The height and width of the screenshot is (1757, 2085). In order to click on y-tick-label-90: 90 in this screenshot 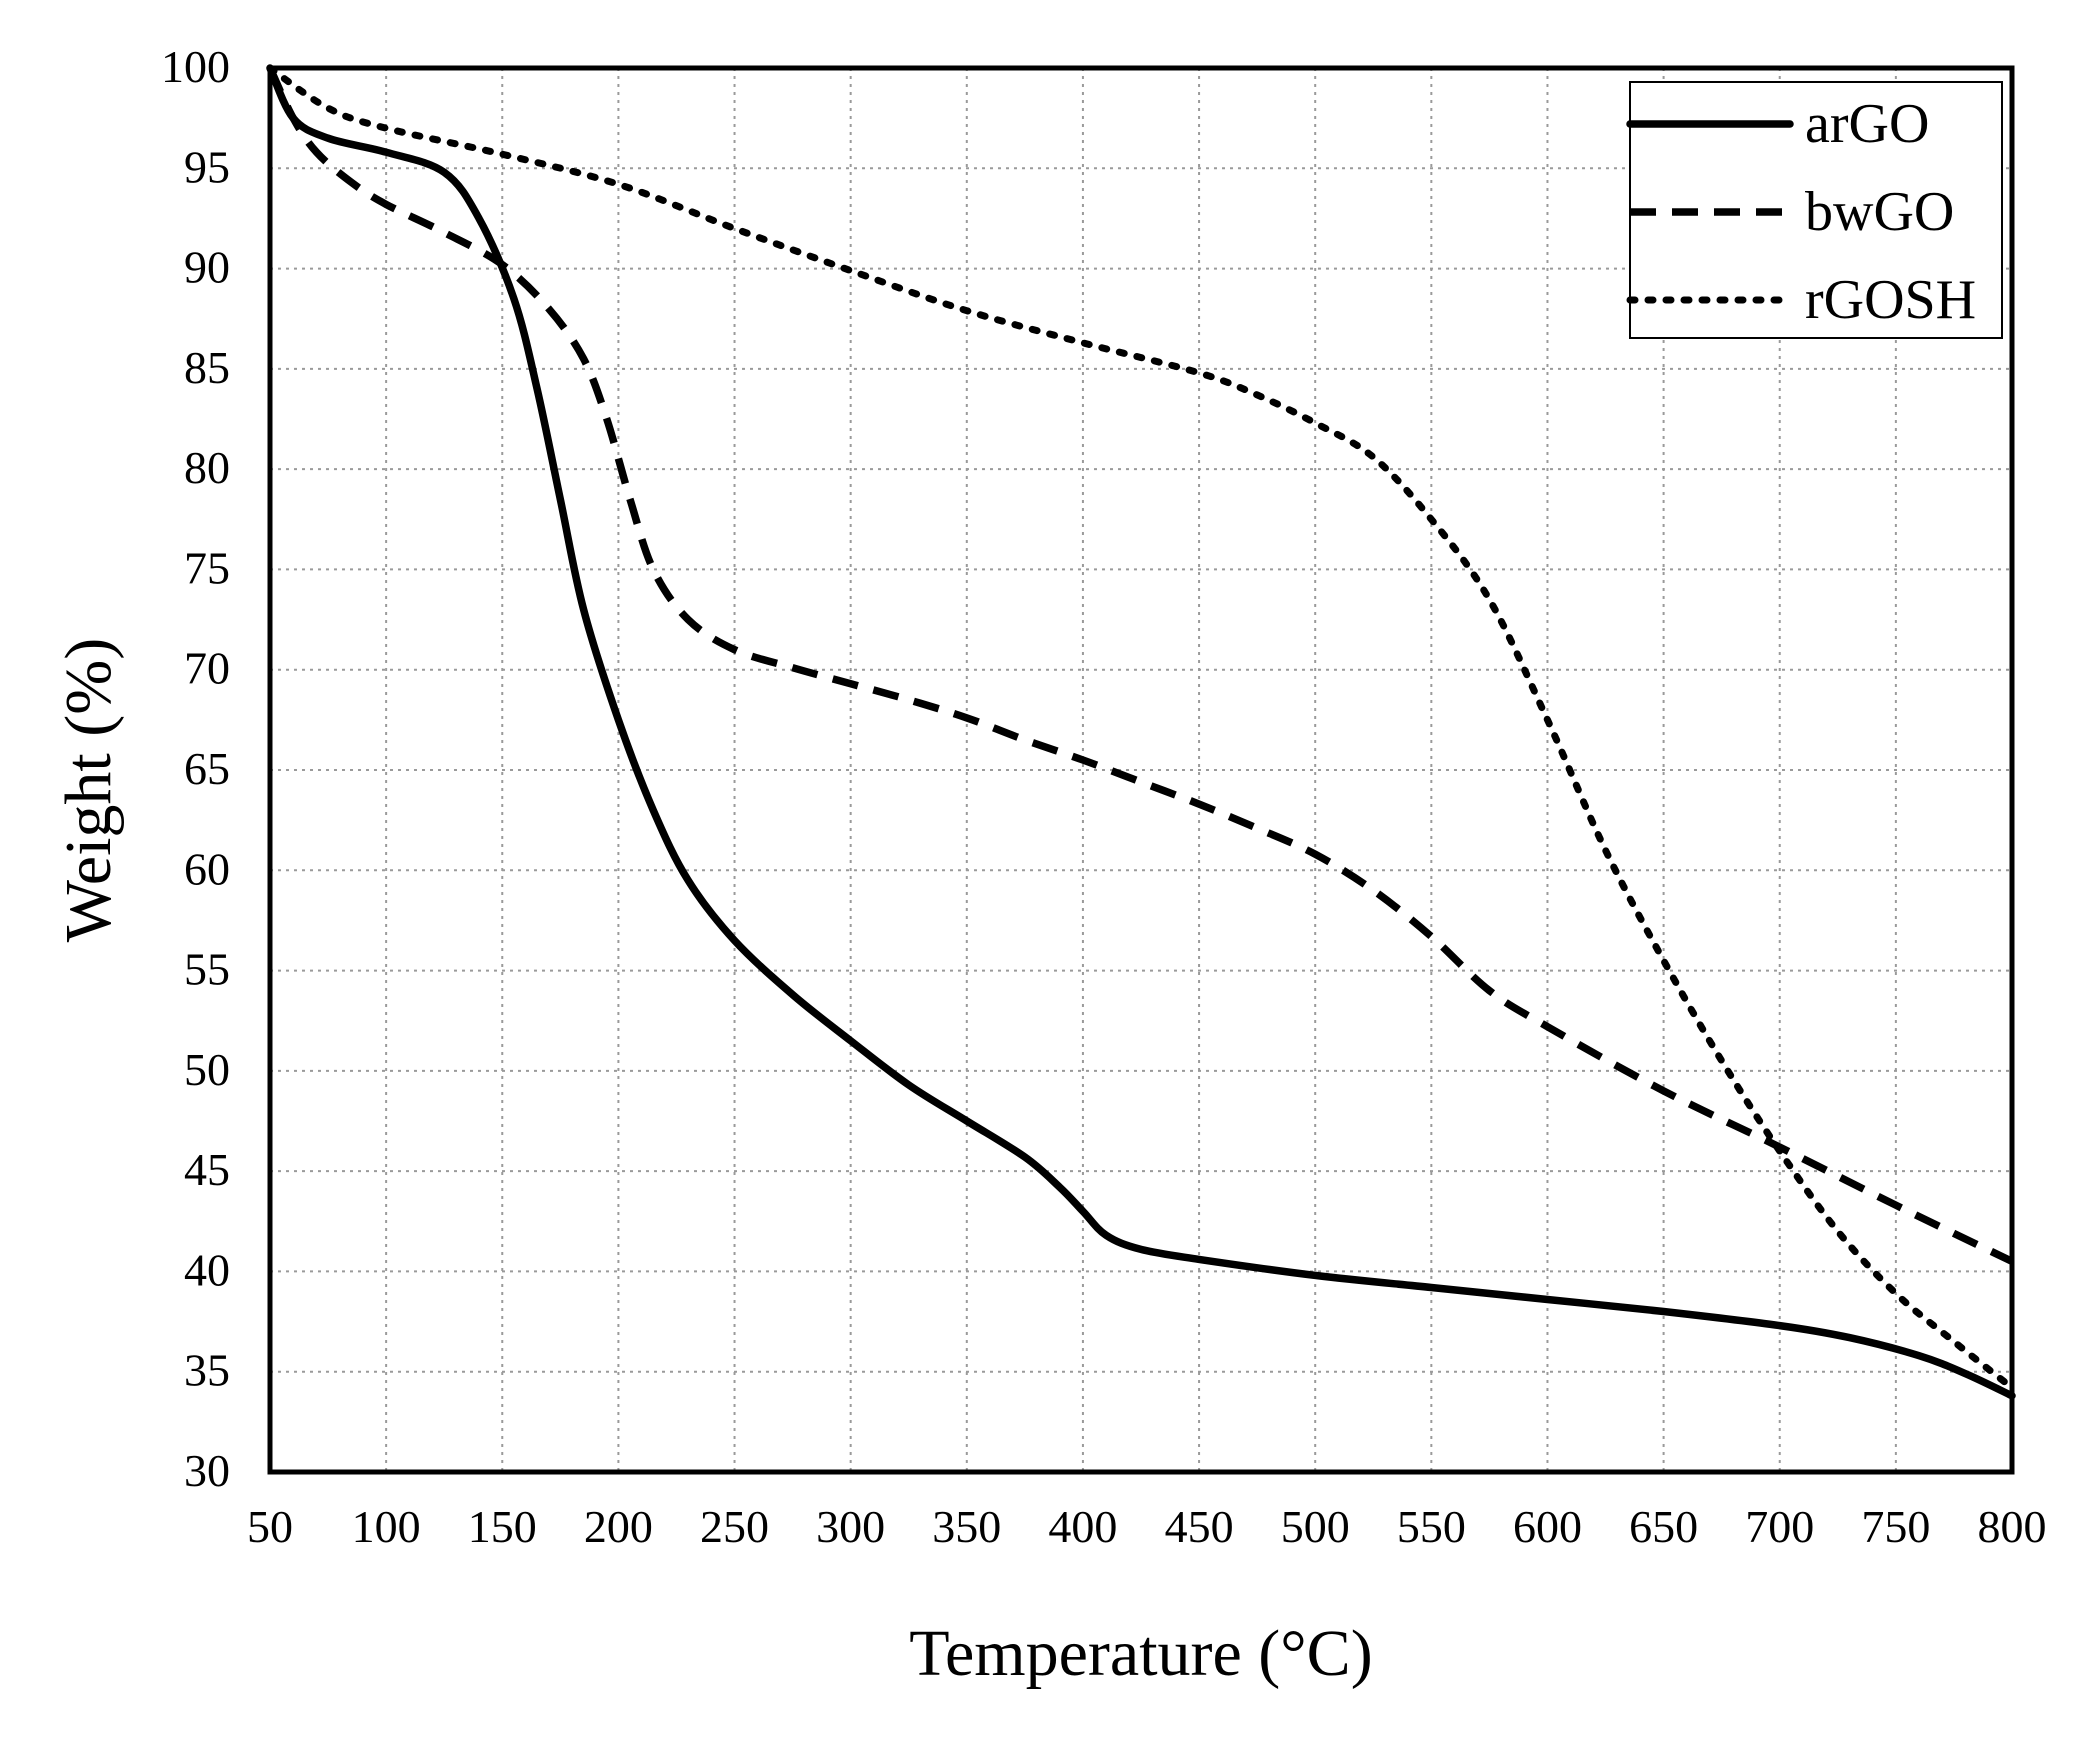, I will do `click(207, 267)`.